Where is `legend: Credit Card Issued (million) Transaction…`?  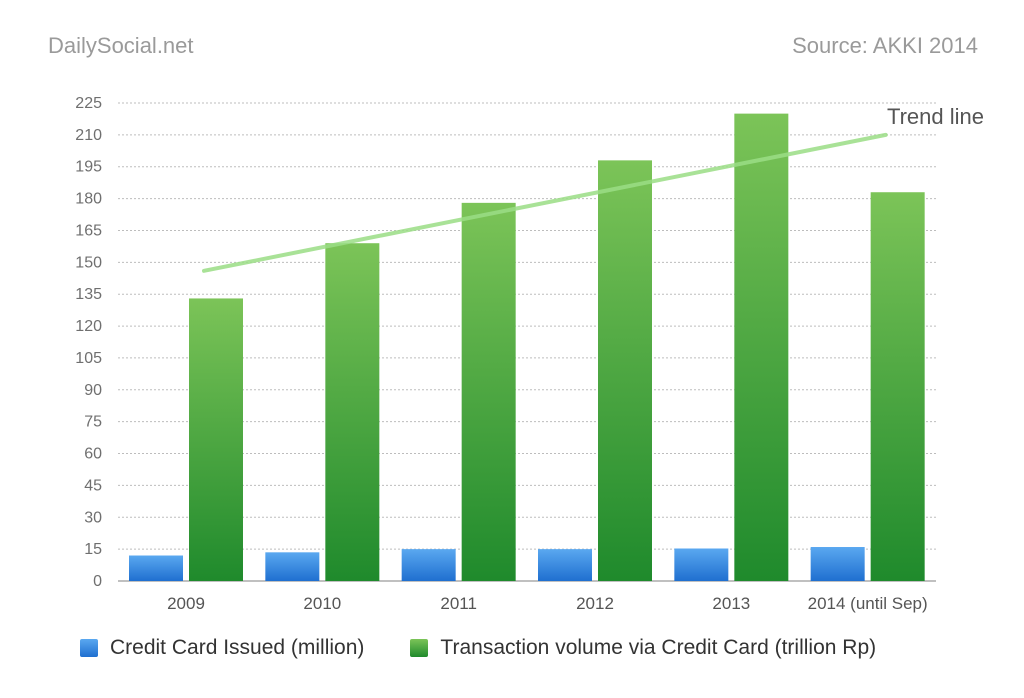
legend: Credit Card Issued (million) Transaction… is located at coordinates (532, 648).